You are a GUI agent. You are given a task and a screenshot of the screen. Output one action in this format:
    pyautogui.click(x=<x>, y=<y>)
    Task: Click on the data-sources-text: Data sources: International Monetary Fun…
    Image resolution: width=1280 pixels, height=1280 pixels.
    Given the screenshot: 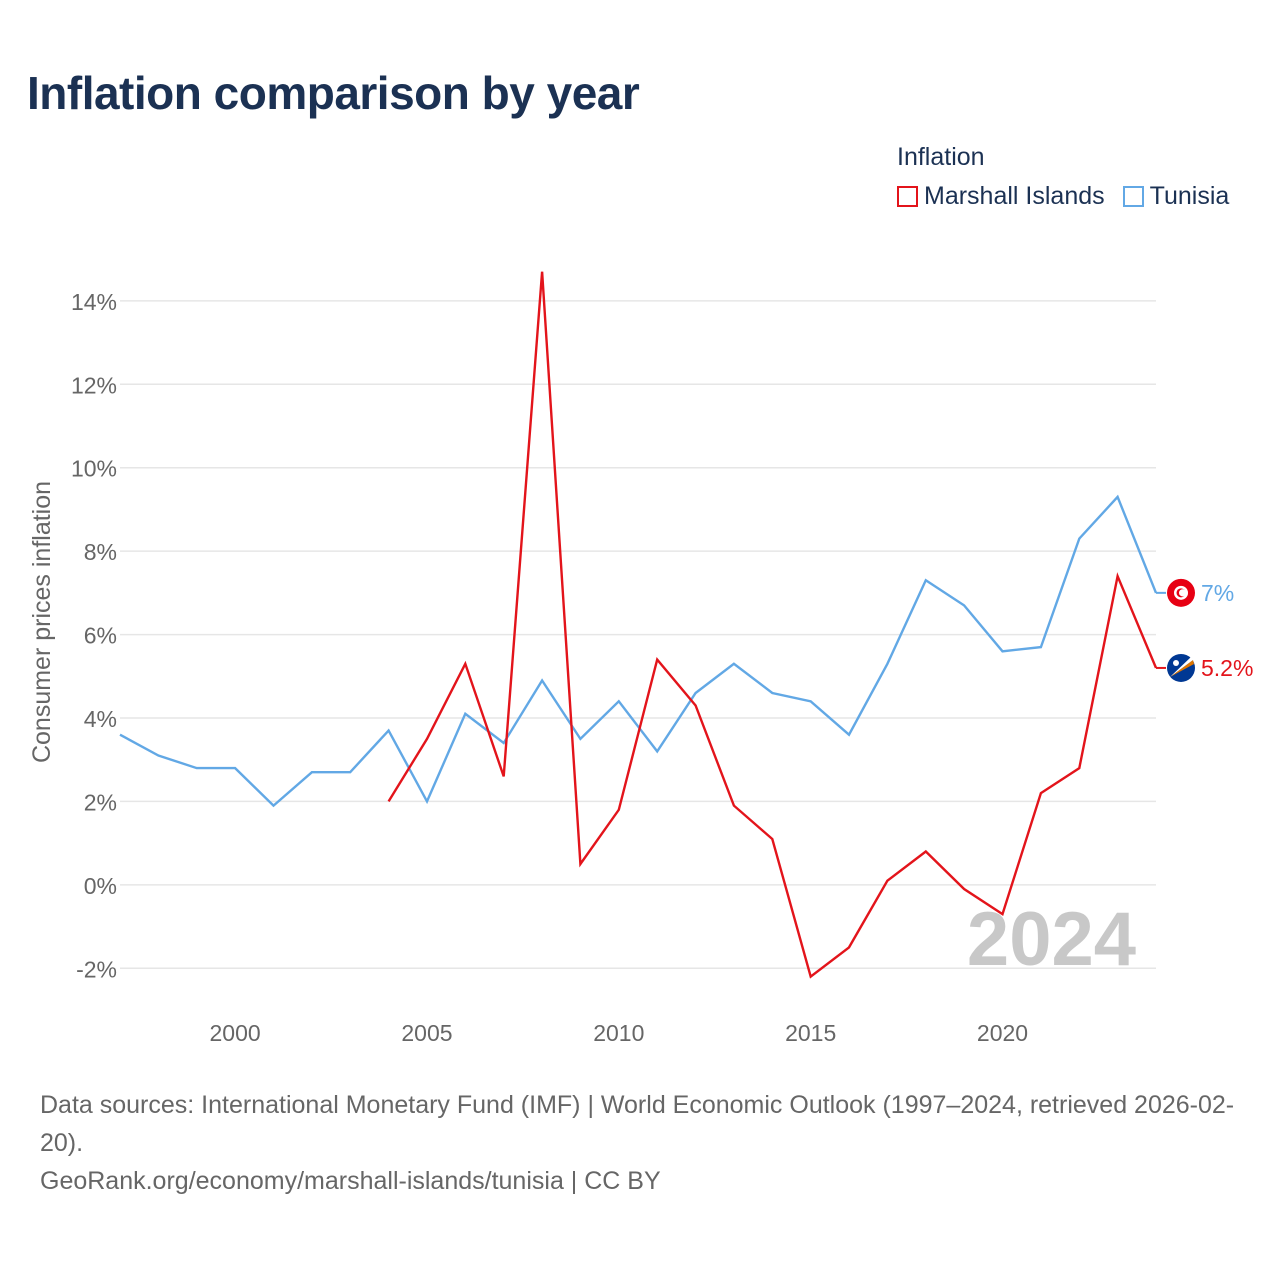 What is the action you would take?
    pyautogui.click(x=637, y=1124)
    